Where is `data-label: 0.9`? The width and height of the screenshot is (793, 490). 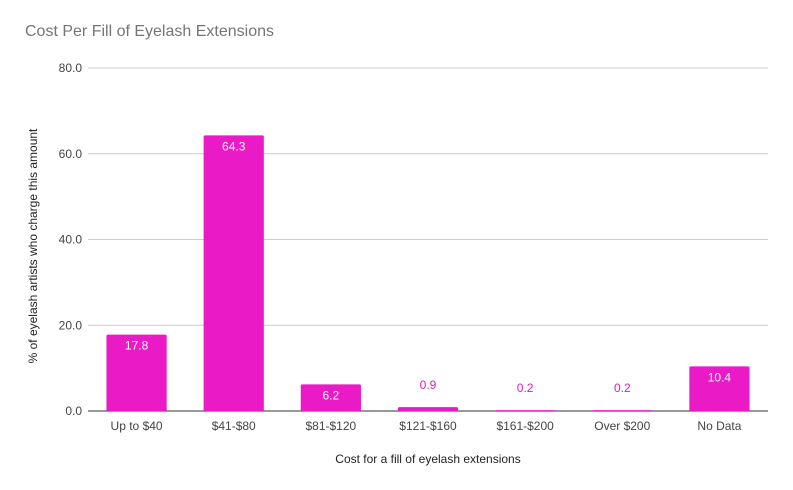 data-label: 0.9 is located at coordinates (428, 385).